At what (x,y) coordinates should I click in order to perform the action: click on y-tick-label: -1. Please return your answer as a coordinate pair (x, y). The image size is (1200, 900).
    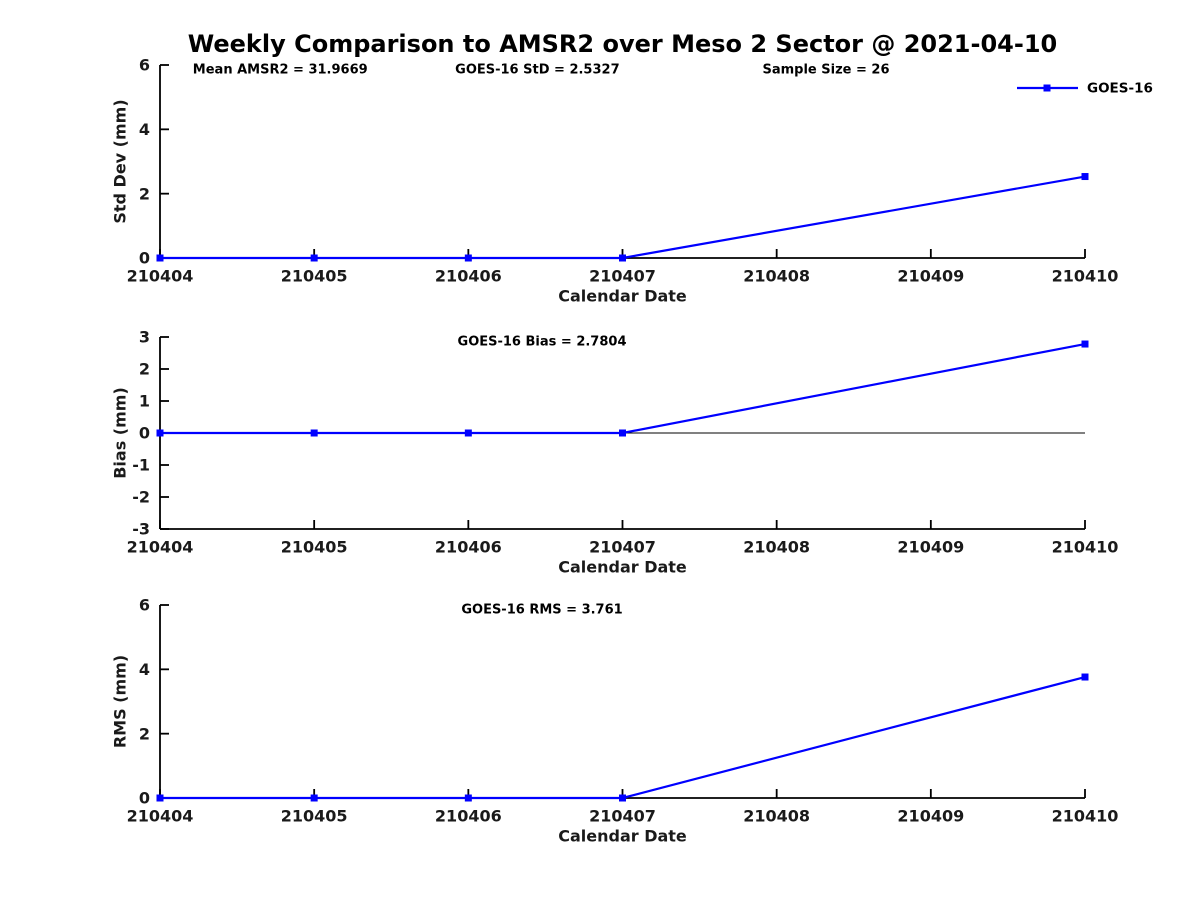
    Looking at the image, I should click on (141, 465).